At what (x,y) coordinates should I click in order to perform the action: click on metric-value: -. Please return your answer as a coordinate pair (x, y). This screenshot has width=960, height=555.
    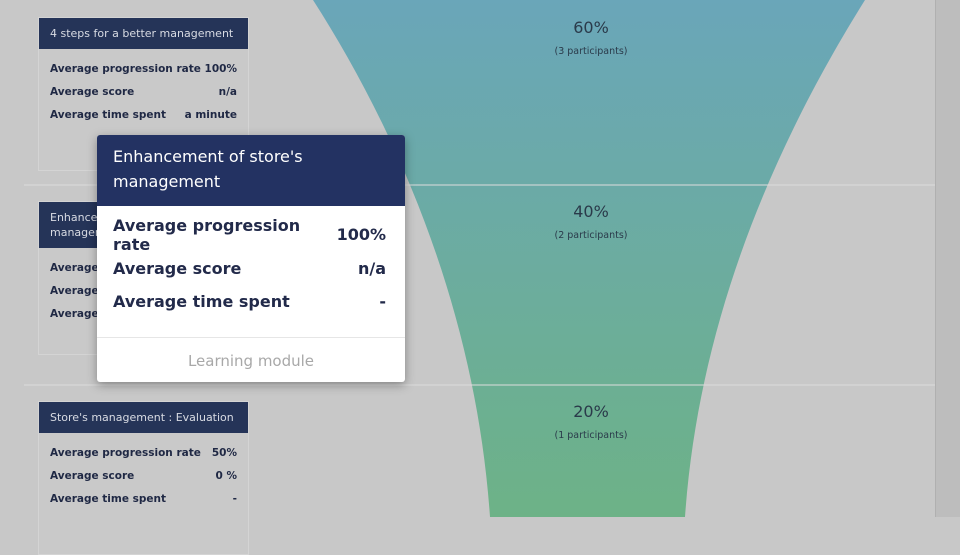
    Looking at the image, I should click on (234, 498).